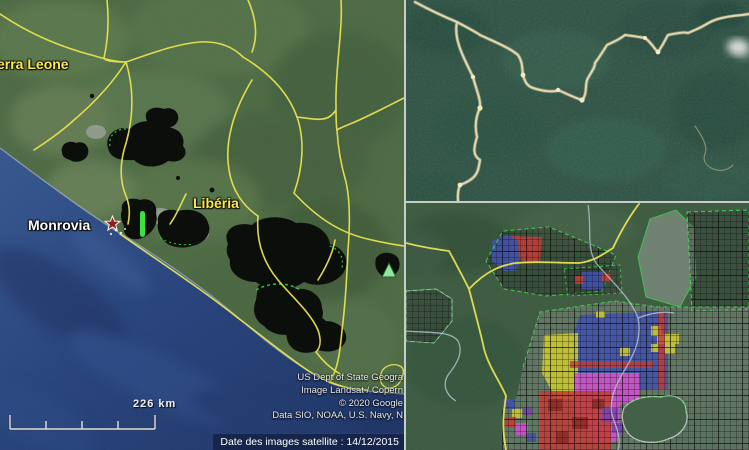 The image size is (749, 450). Describe the element at coordinates (576, 202) in the screenshot. I see `panel-divider-horizontal` at that location.